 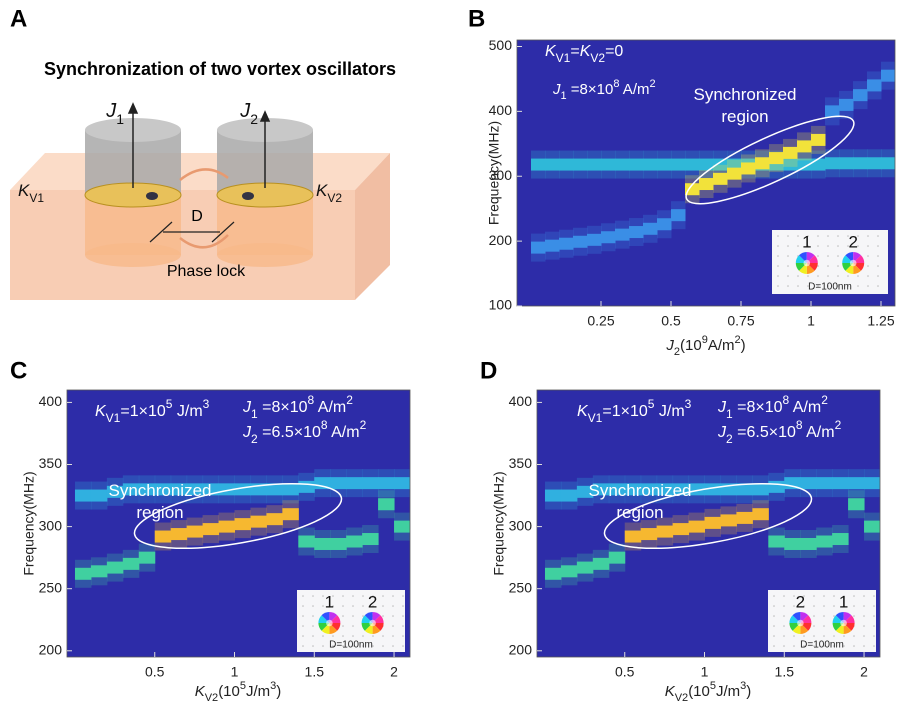 What do you see at coordinates (238, 516) in the screenshot?
I see `region-outline` at bounding box center [238, 516].